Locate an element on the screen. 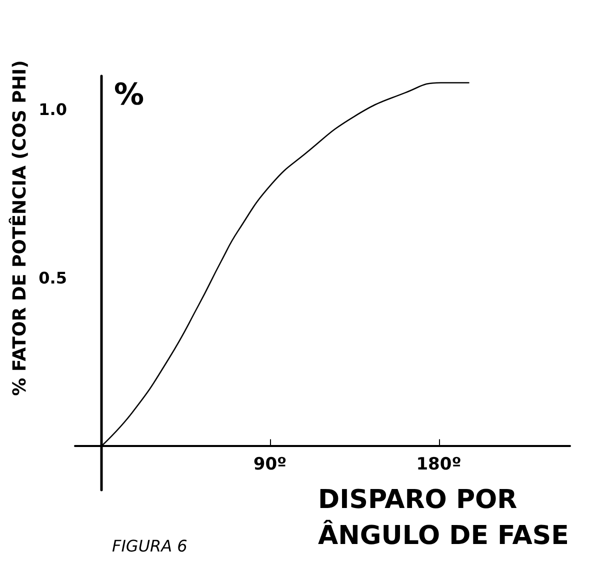  x-tick-label: 180º is located at coordinates (439, 464).